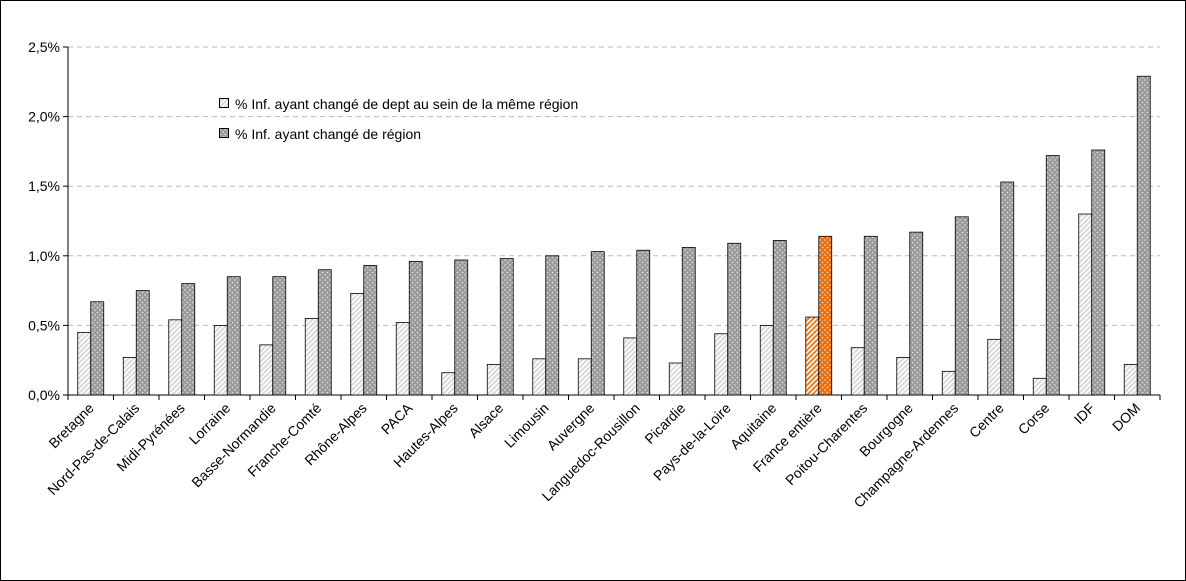 The image size is (1186, 581). Describe the element at coordinates (826, 444) in the screenshot. I see `x-tick-label: Poitou-Charentes` at that location.